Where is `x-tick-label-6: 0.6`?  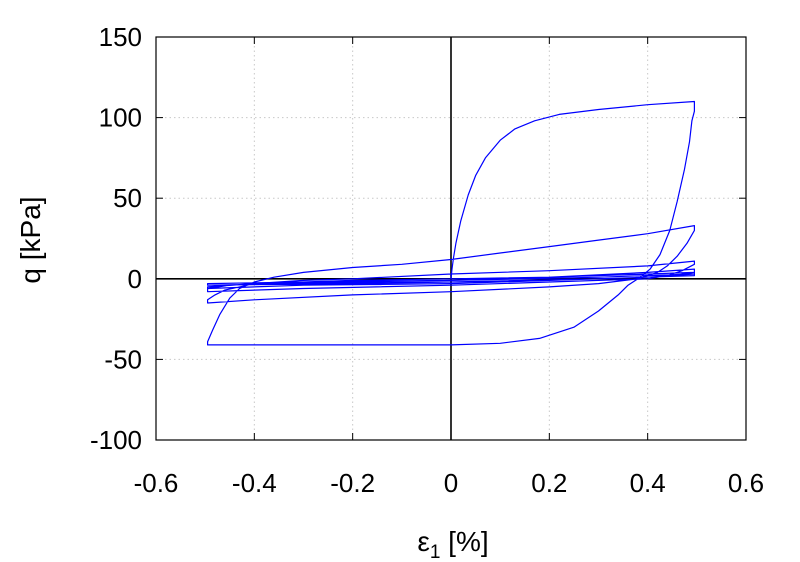
x-tick-label-6: 0.6 is located at coordinates (746, 483).